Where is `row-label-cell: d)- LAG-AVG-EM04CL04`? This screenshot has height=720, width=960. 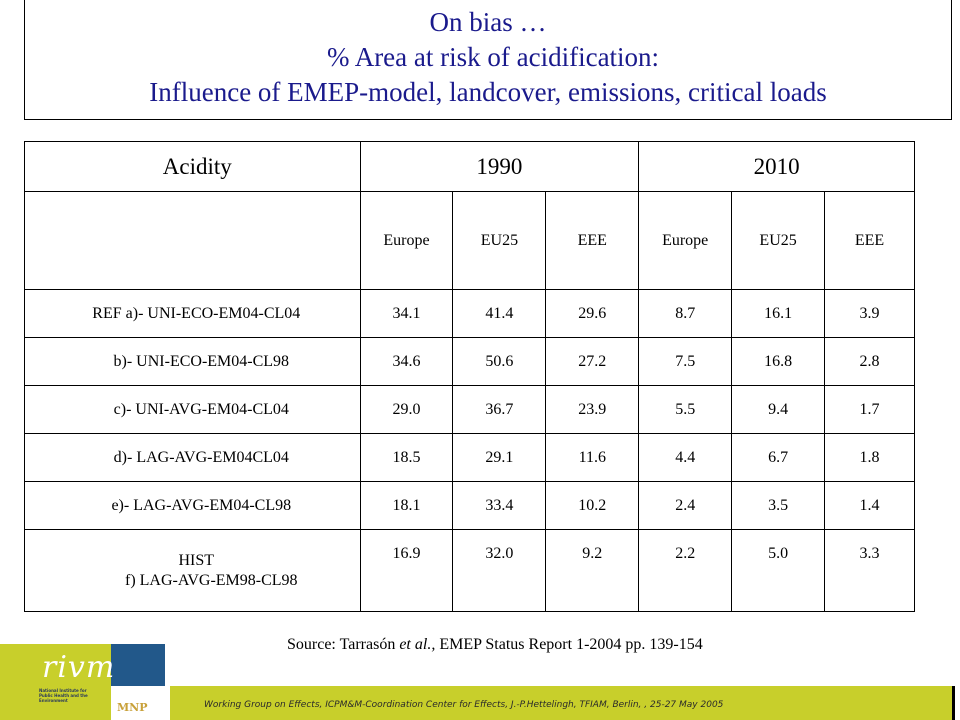
row-label-cell: d)- LAG-AVG-EM04CL04 is located at coordinates (192, 457).